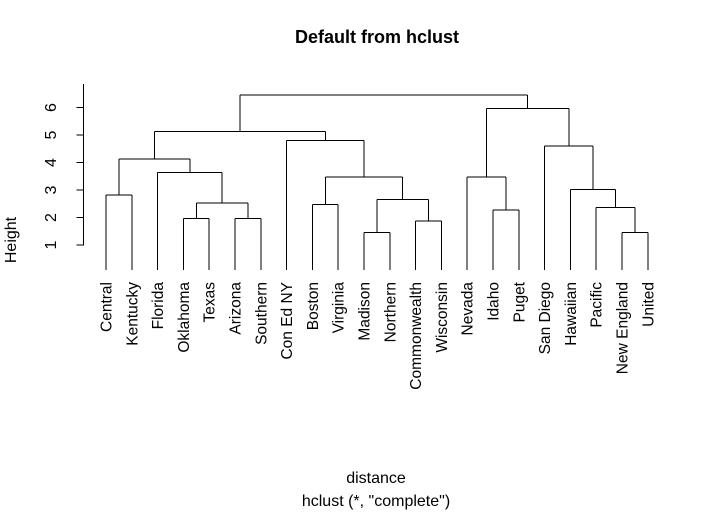 The height and width of the screenshot is (513, 712). What do you see at coordinates (132, 314) in the screenshot?
I see `leaf-label: Kentucky` at bounding box center [132, 314].